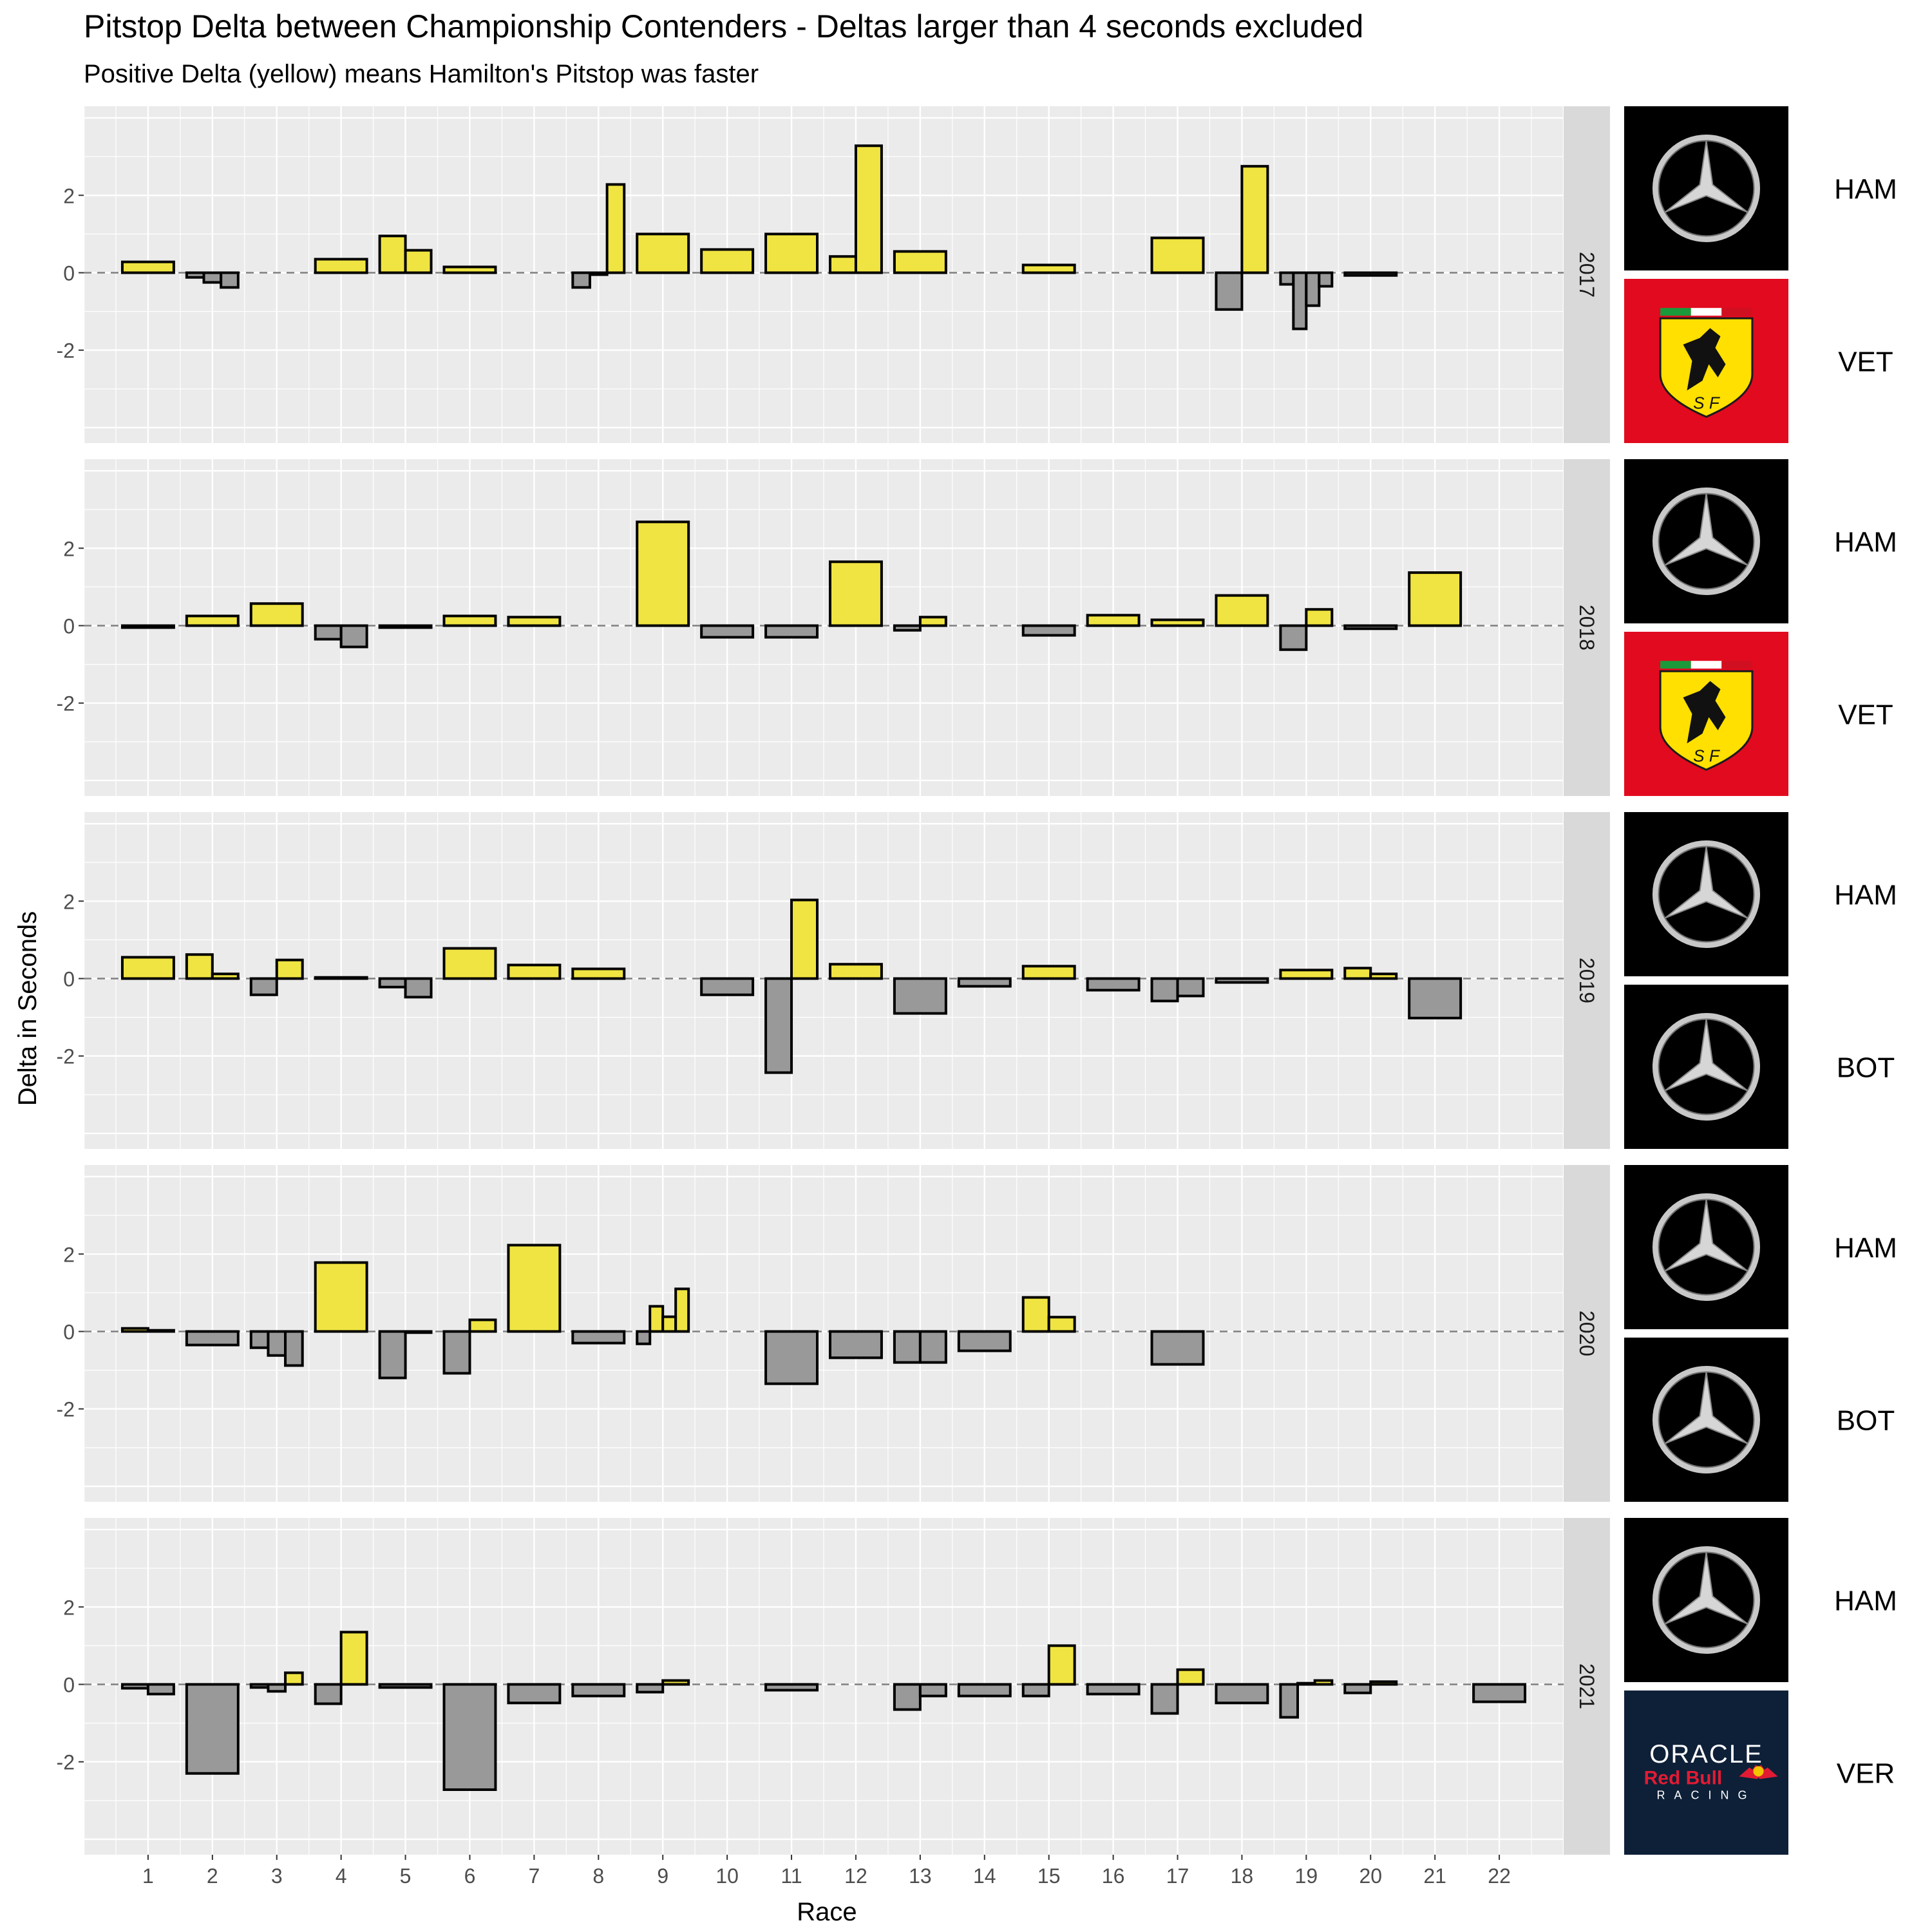  What do you see at coordinates (920, 1876) in the screenshot?
I see `x-tick-label: 13` at bounding box center [920, 1876].